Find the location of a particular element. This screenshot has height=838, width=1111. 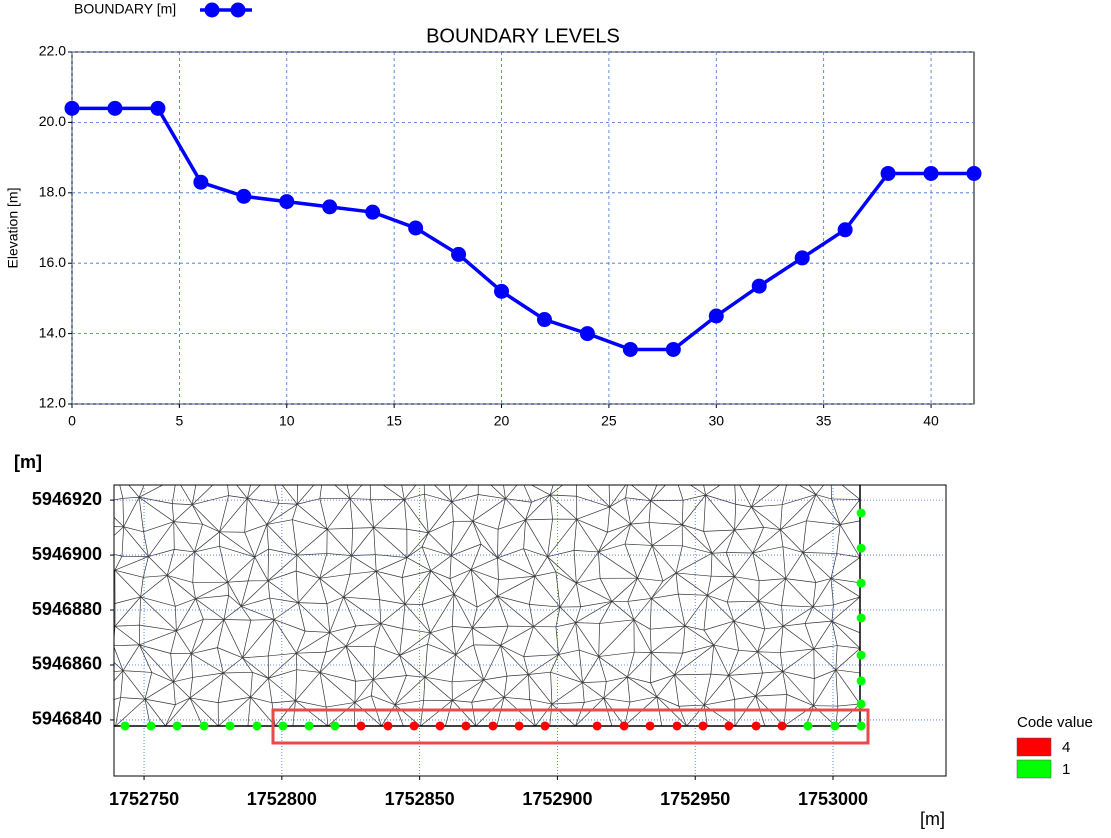

x-tick-label: 1752950 is located at coordinates (695, 799).